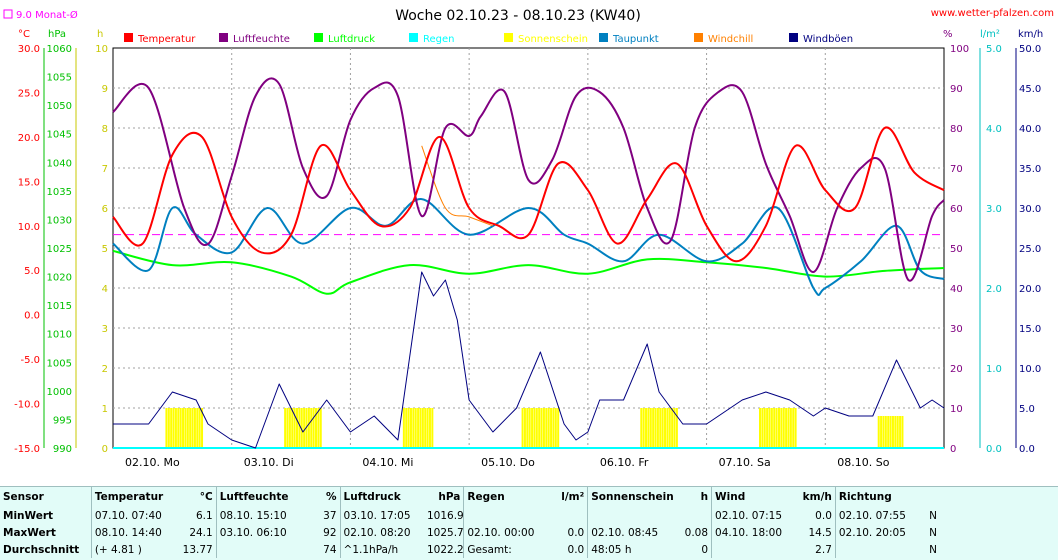 The image size is (1058, 560). I want to click on sunshine_h-tick-label: 5, so click(105, 249).